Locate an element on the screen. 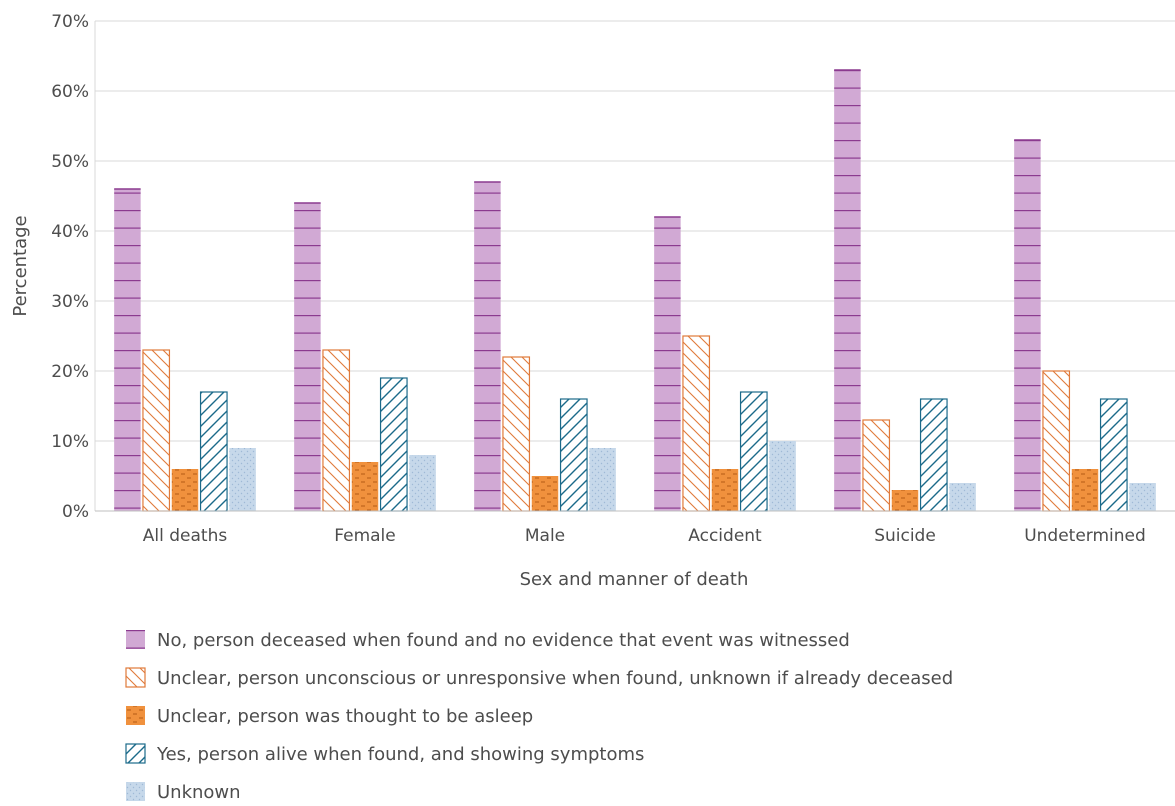  x-tick-label: Suicide is located at coordinates (905, 536).